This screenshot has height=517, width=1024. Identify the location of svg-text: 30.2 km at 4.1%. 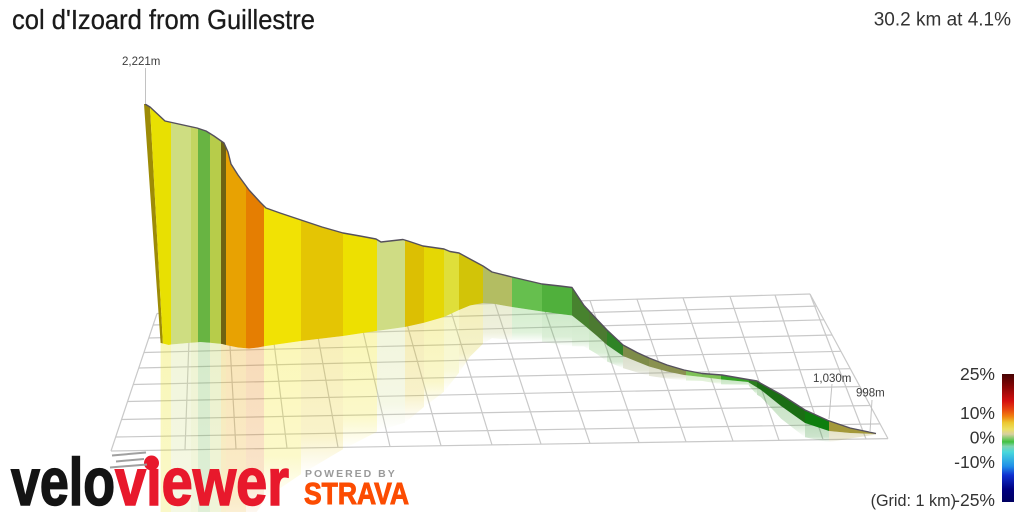
(942, 20).